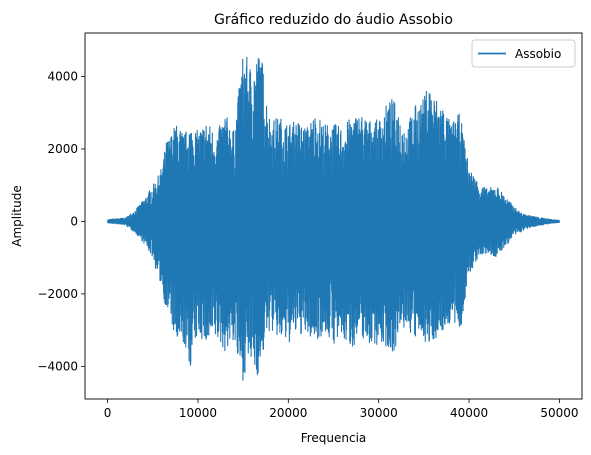 This screenshot has height=455, width=591. I want to click on legend-box, so click(523, 53).